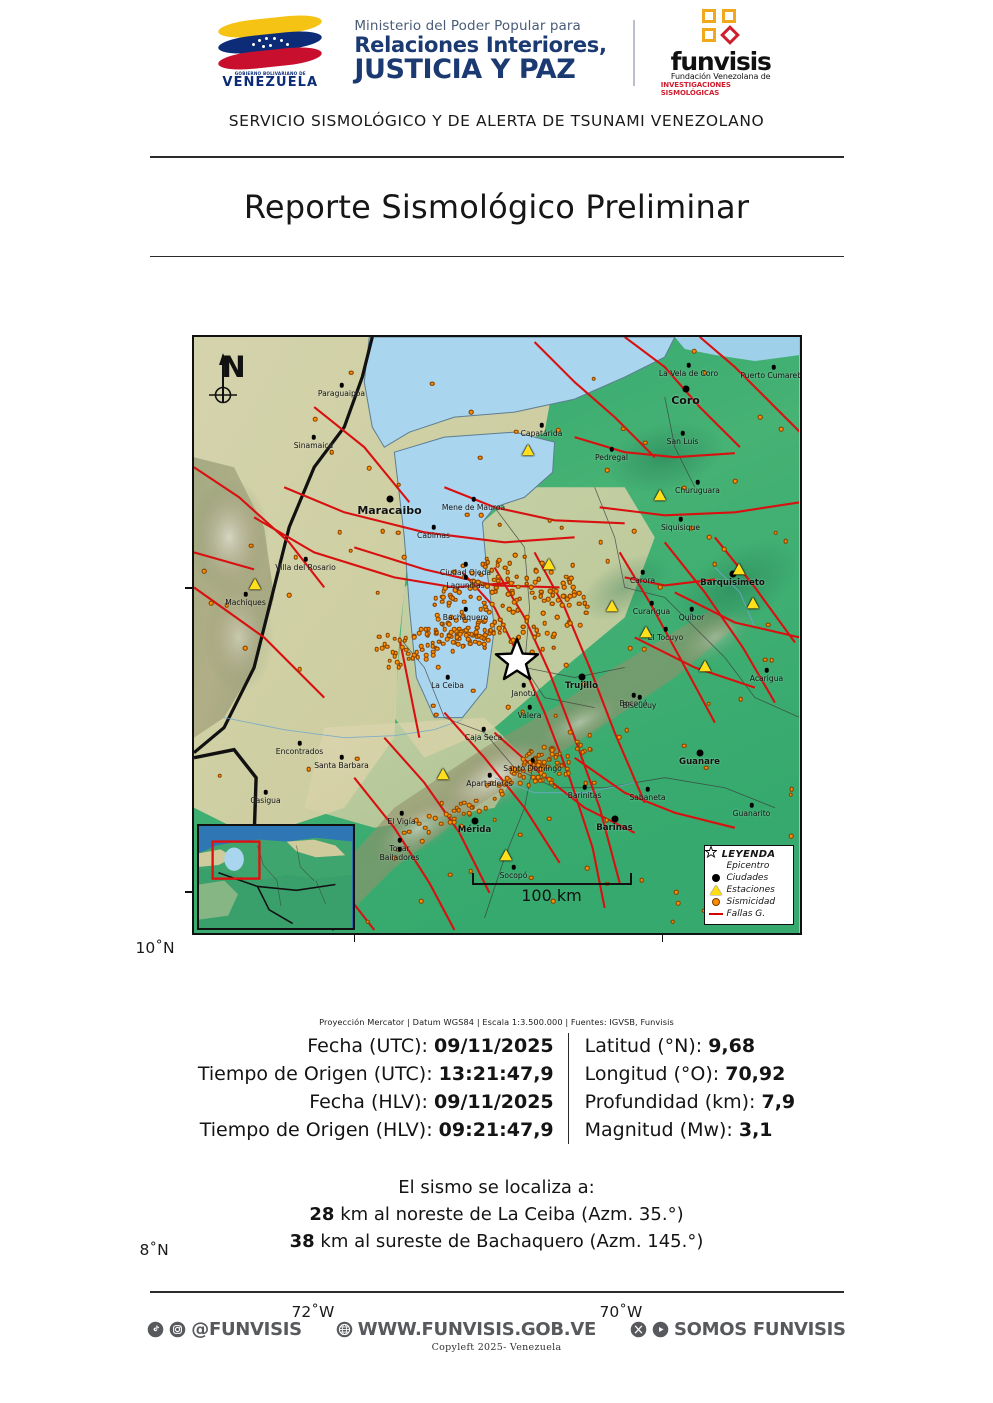  Describe the element at coordinates (746, 914) in the screenshot. I see `legend-label-fallas: Fallas G.` at that location.